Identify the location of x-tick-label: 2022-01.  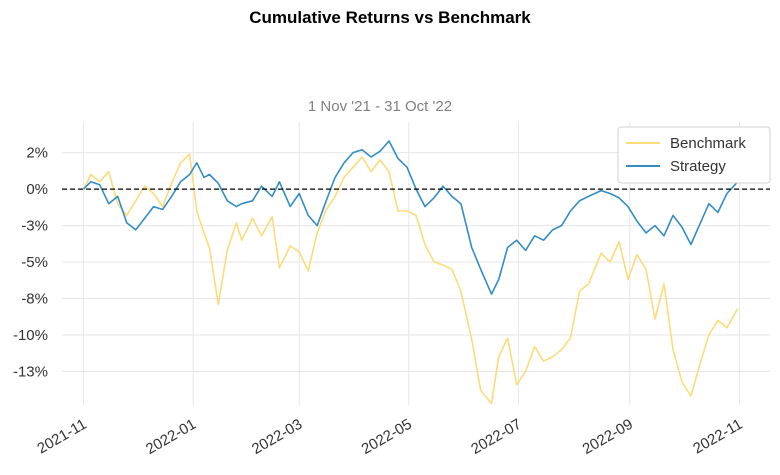
(171, 437).